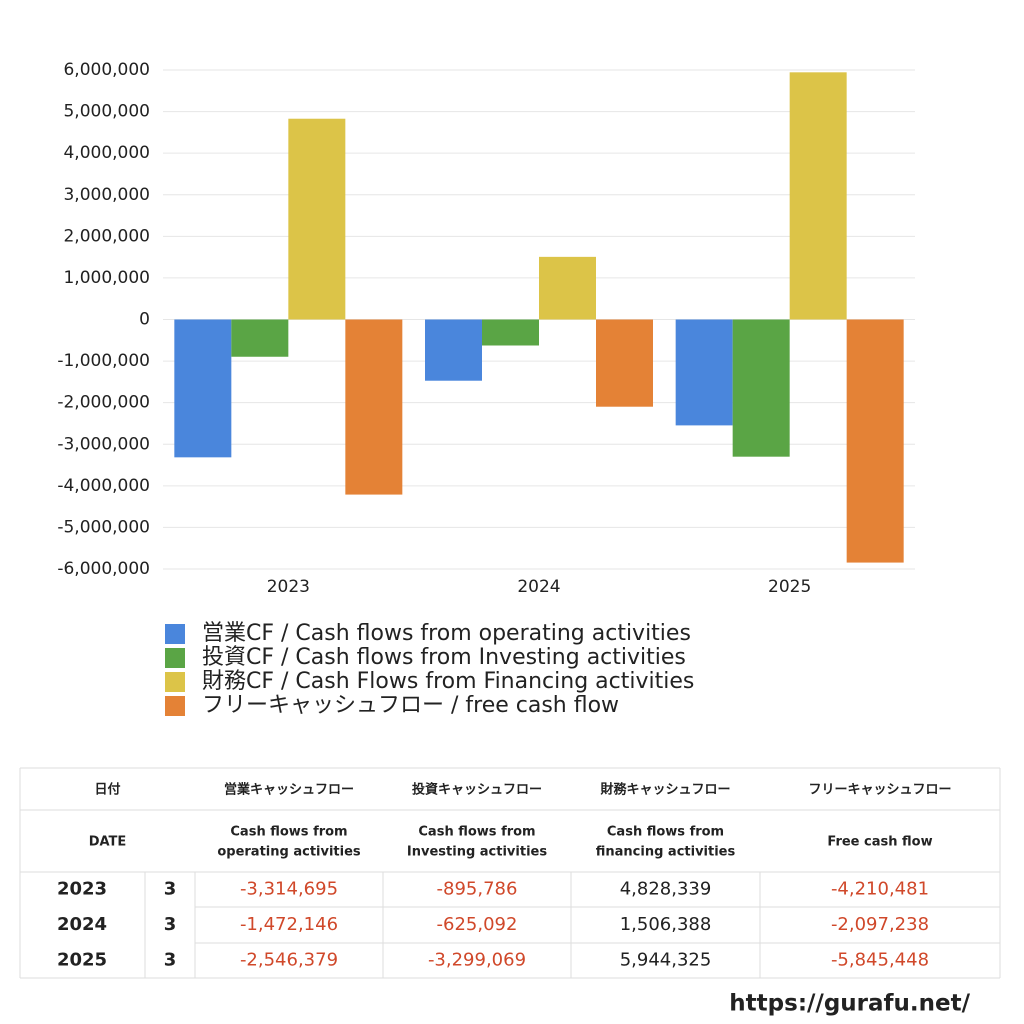  Describe the element at coordinates (106, 112) in the screenshot. I see `y-tick-label: 5,000,000` at that location.